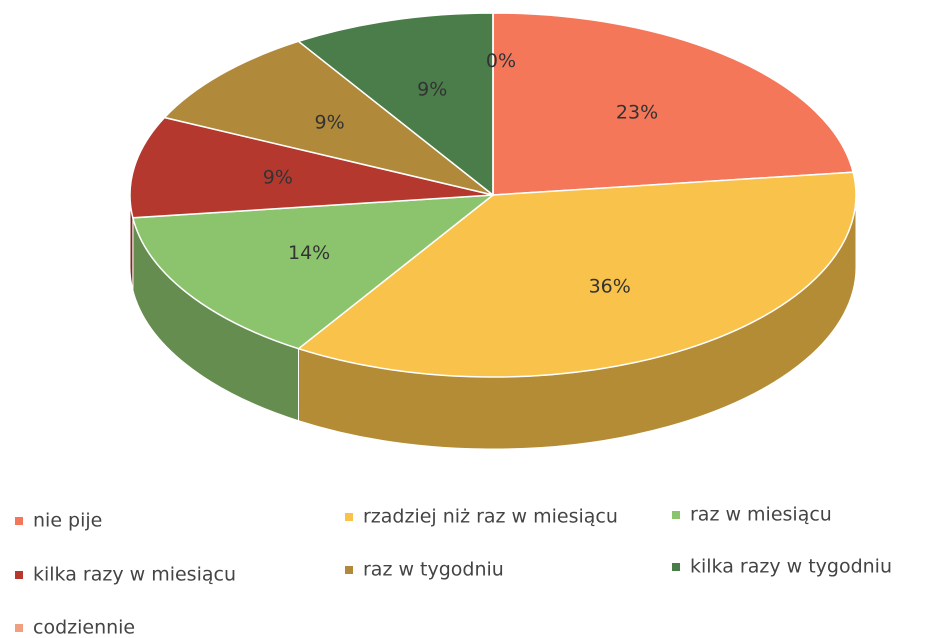 The image size is (933, 638). I want to click on legend-label: raz w tygodniu, so click(433, 570).